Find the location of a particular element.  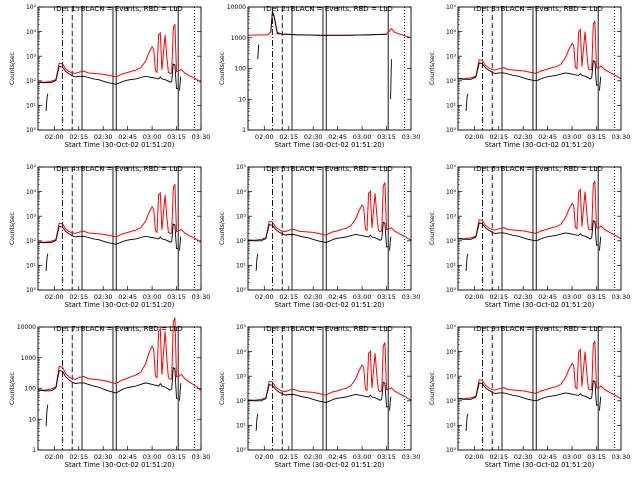

y-tick-label: 10 is located at coordinates (32, 419).